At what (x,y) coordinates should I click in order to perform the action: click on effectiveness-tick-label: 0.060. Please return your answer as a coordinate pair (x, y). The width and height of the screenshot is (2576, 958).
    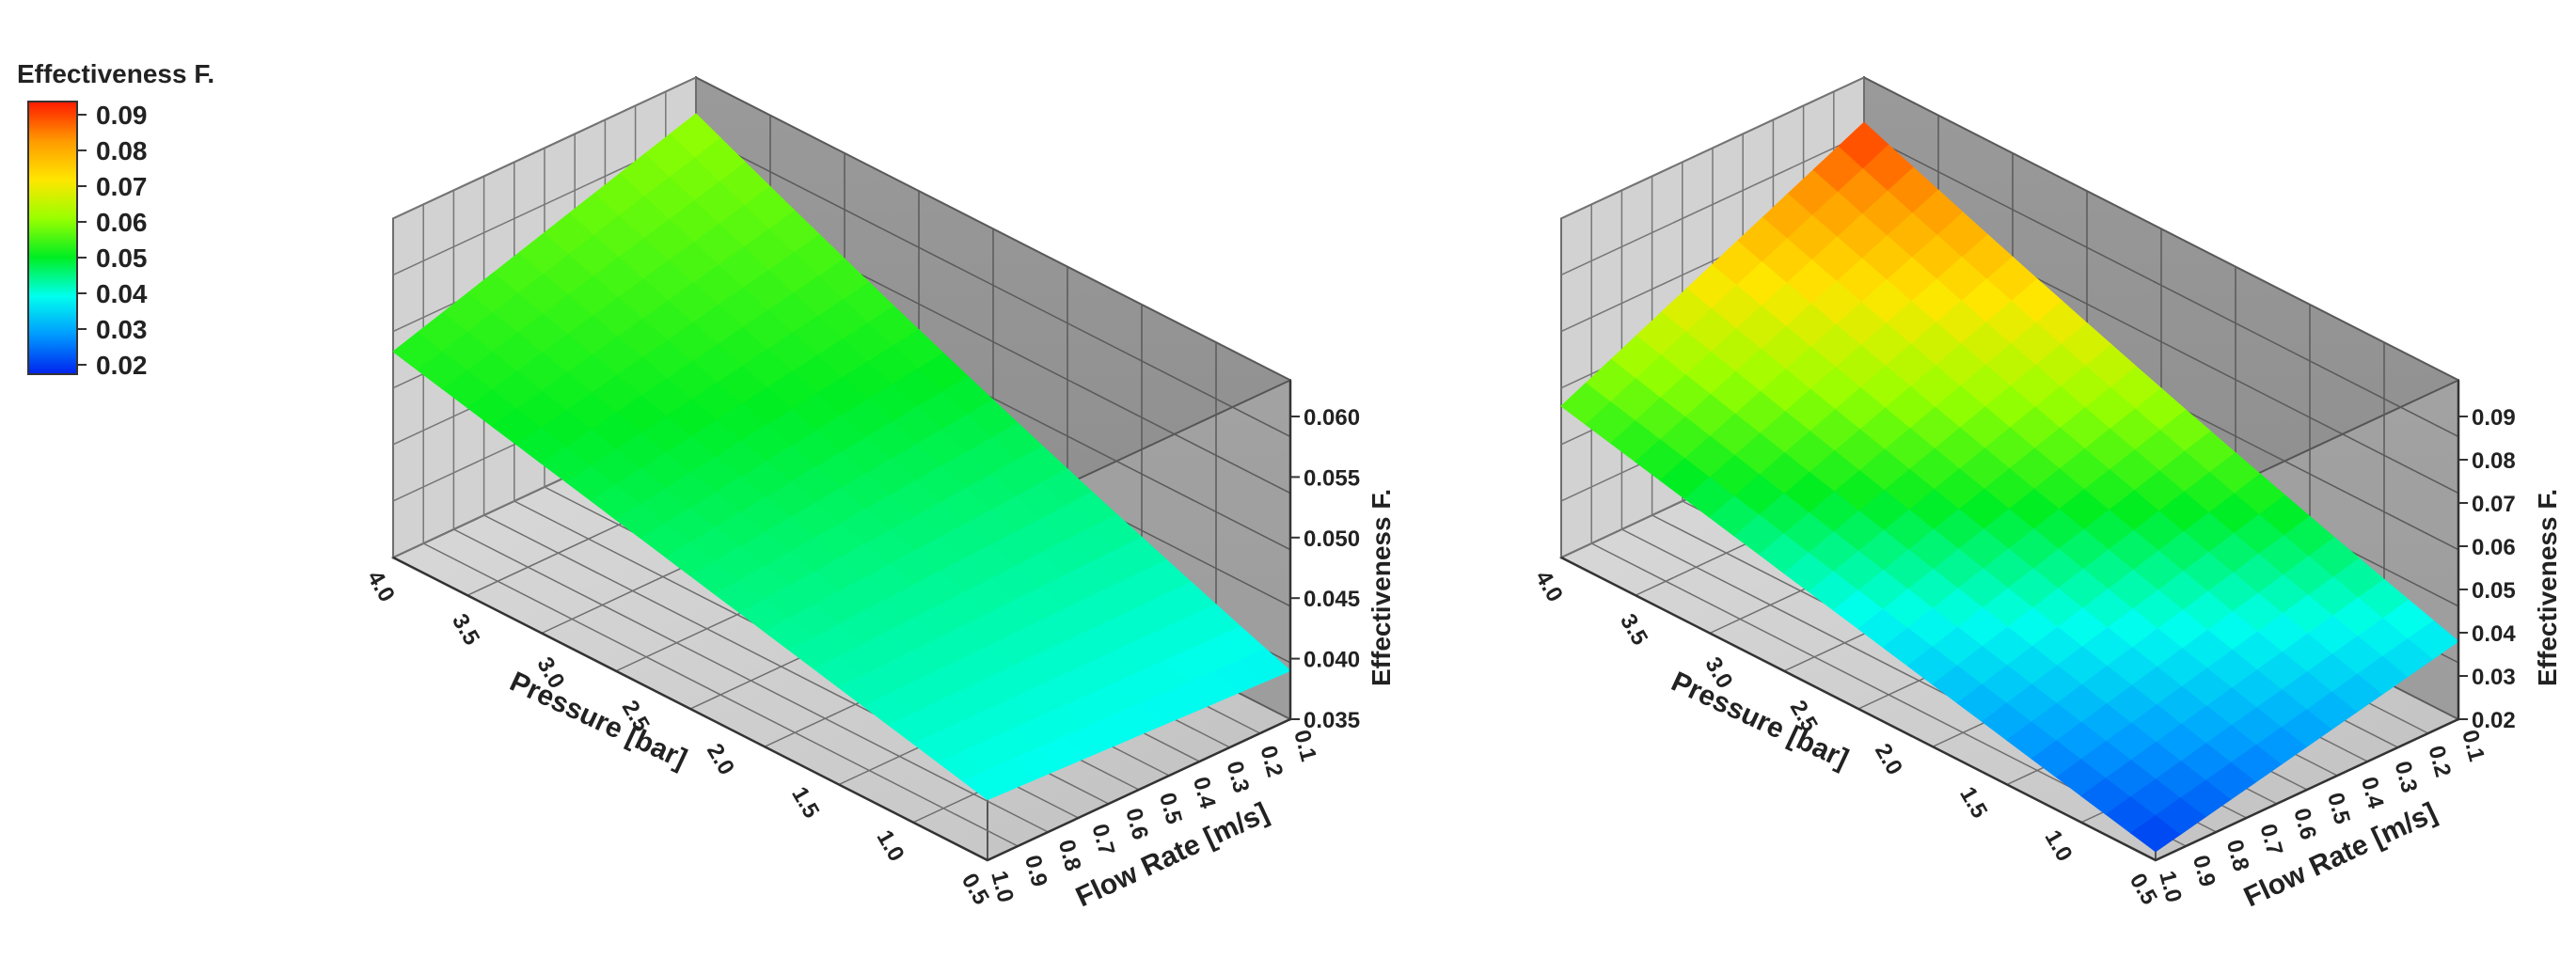
    Looking at the image, I should click on (1332, 418).